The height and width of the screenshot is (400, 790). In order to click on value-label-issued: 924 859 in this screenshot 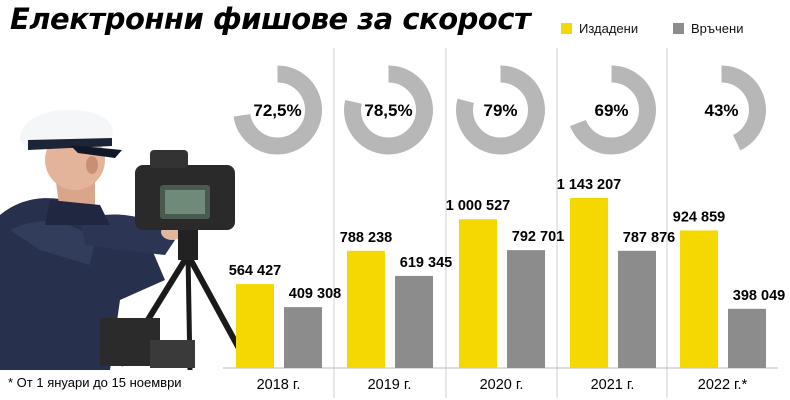, I will do `click(699, 217)`.